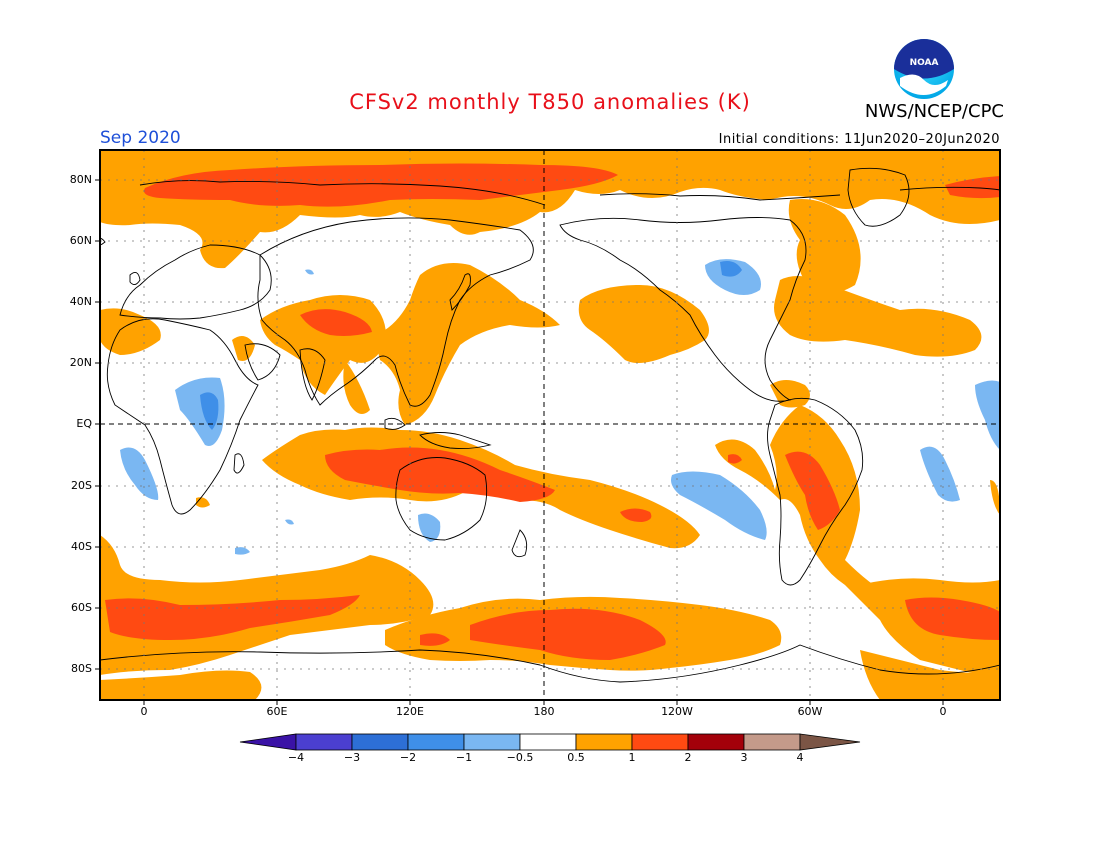 This screenshot has width=1100, height=850. I want to click on lat-label: 80N, so click(80, 179).